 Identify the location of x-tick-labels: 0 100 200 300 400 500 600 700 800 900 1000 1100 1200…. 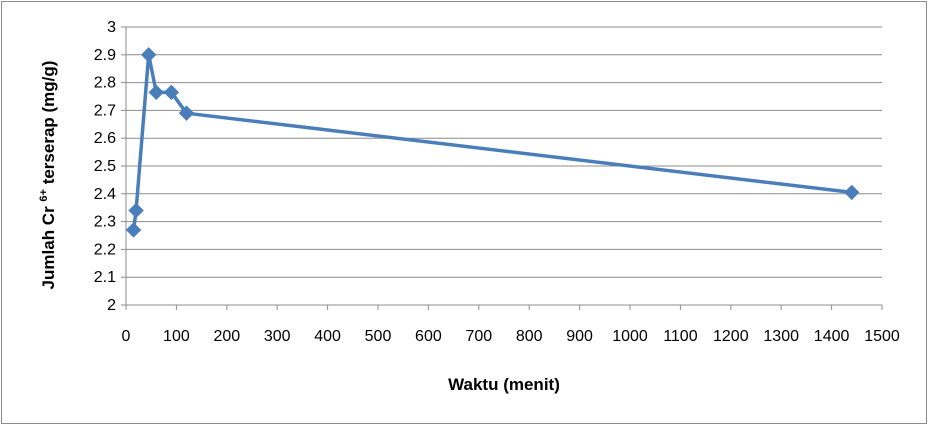
(511, 336).